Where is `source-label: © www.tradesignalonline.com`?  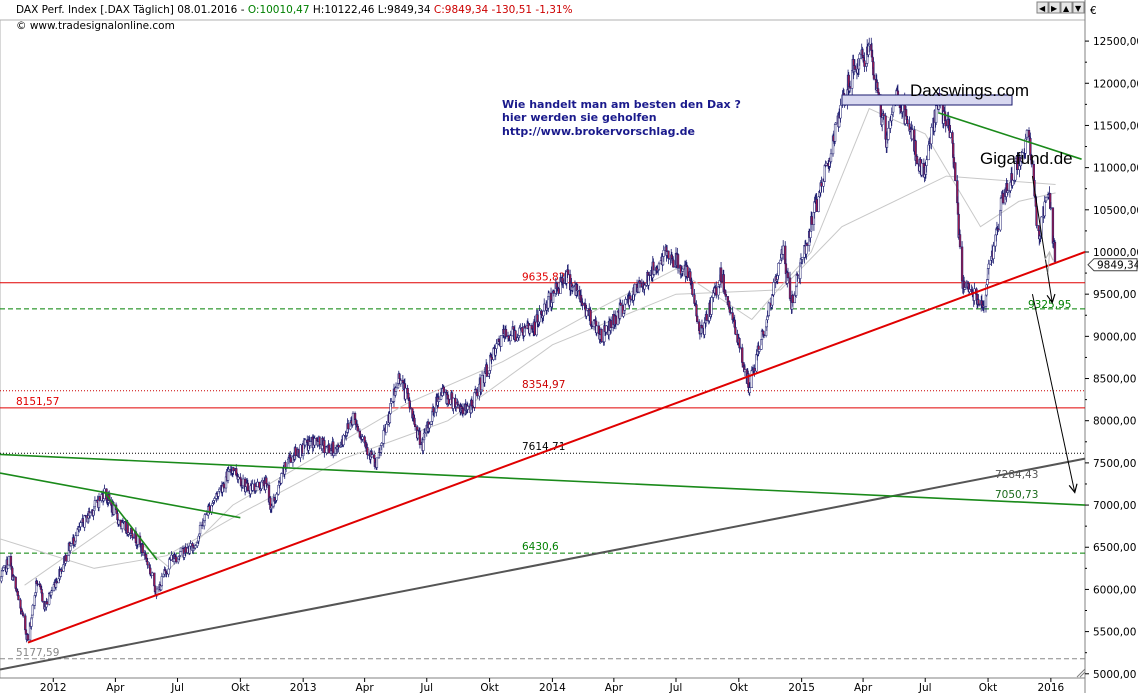 source-label: © www.tradesignalonline.com is located at coordinates (95, 26).